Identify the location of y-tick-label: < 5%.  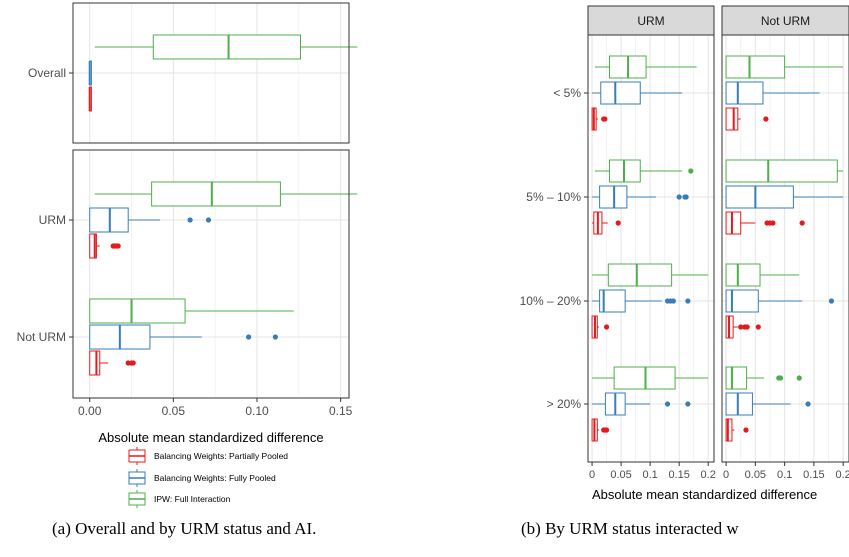
(567, 93).